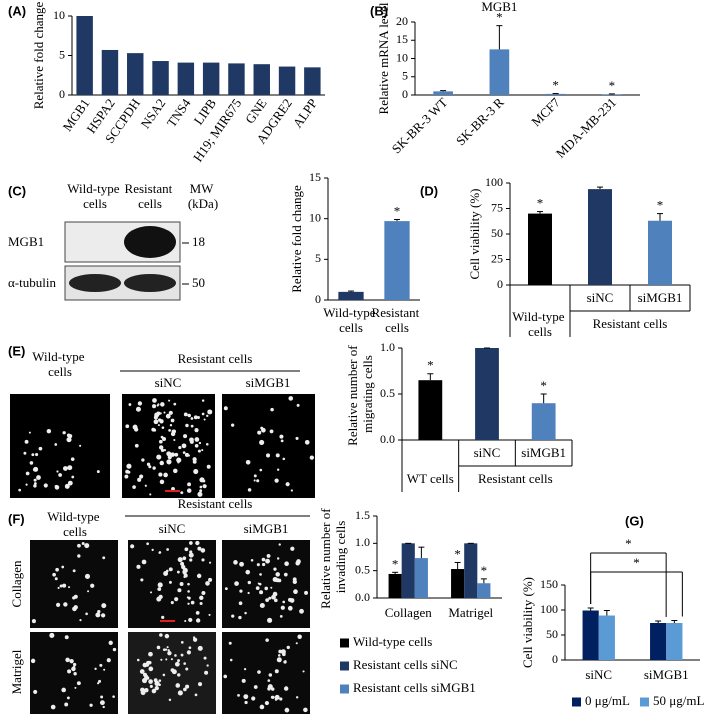  Describe the element at coordinates (350, 320) in the screenshot. I see `x-tick-label: Wild-type cells` at that location.